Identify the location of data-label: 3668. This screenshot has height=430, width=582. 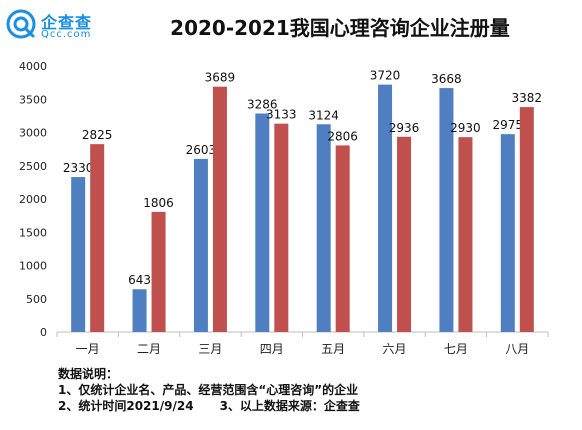
(446, 79).